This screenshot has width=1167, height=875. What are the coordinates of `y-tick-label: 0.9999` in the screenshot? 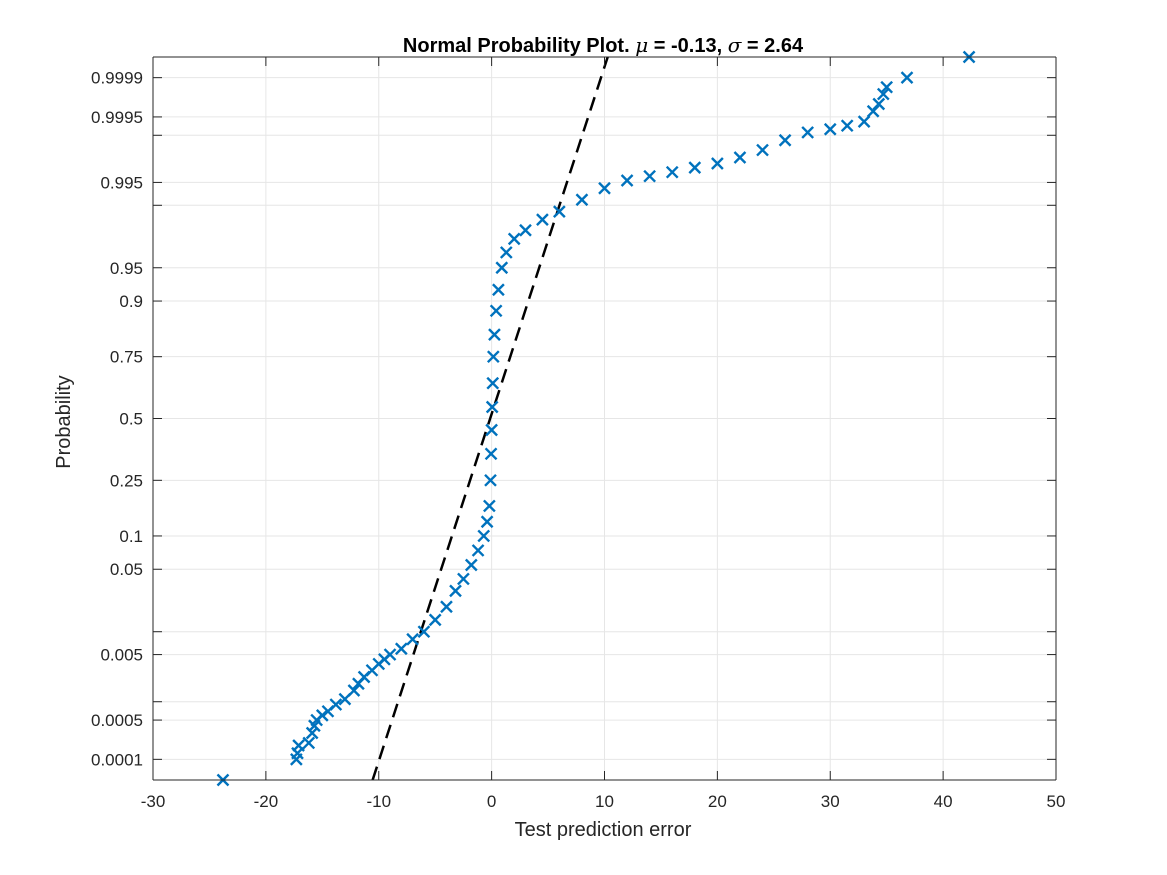 It's located at (117, 78).